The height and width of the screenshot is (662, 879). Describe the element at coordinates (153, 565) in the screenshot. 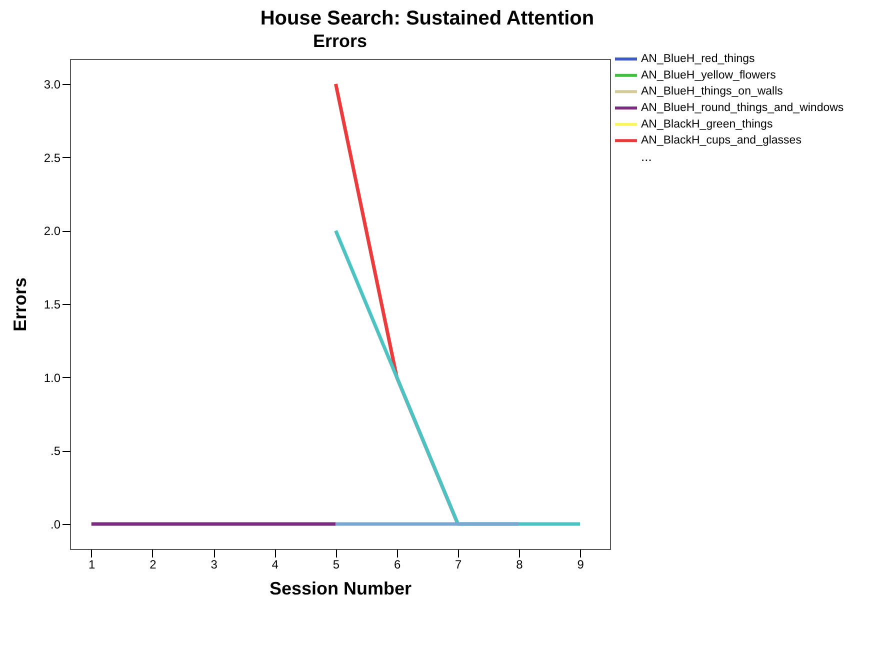

I see `x-tick-label: 2` at that location.